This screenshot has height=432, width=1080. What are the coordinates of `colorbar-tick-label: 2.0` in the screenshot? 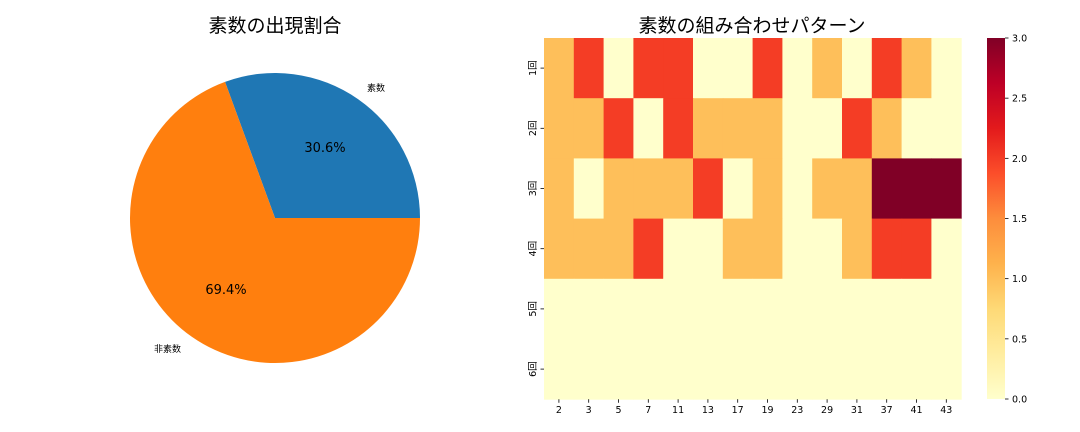 It's located at (1019, 159).